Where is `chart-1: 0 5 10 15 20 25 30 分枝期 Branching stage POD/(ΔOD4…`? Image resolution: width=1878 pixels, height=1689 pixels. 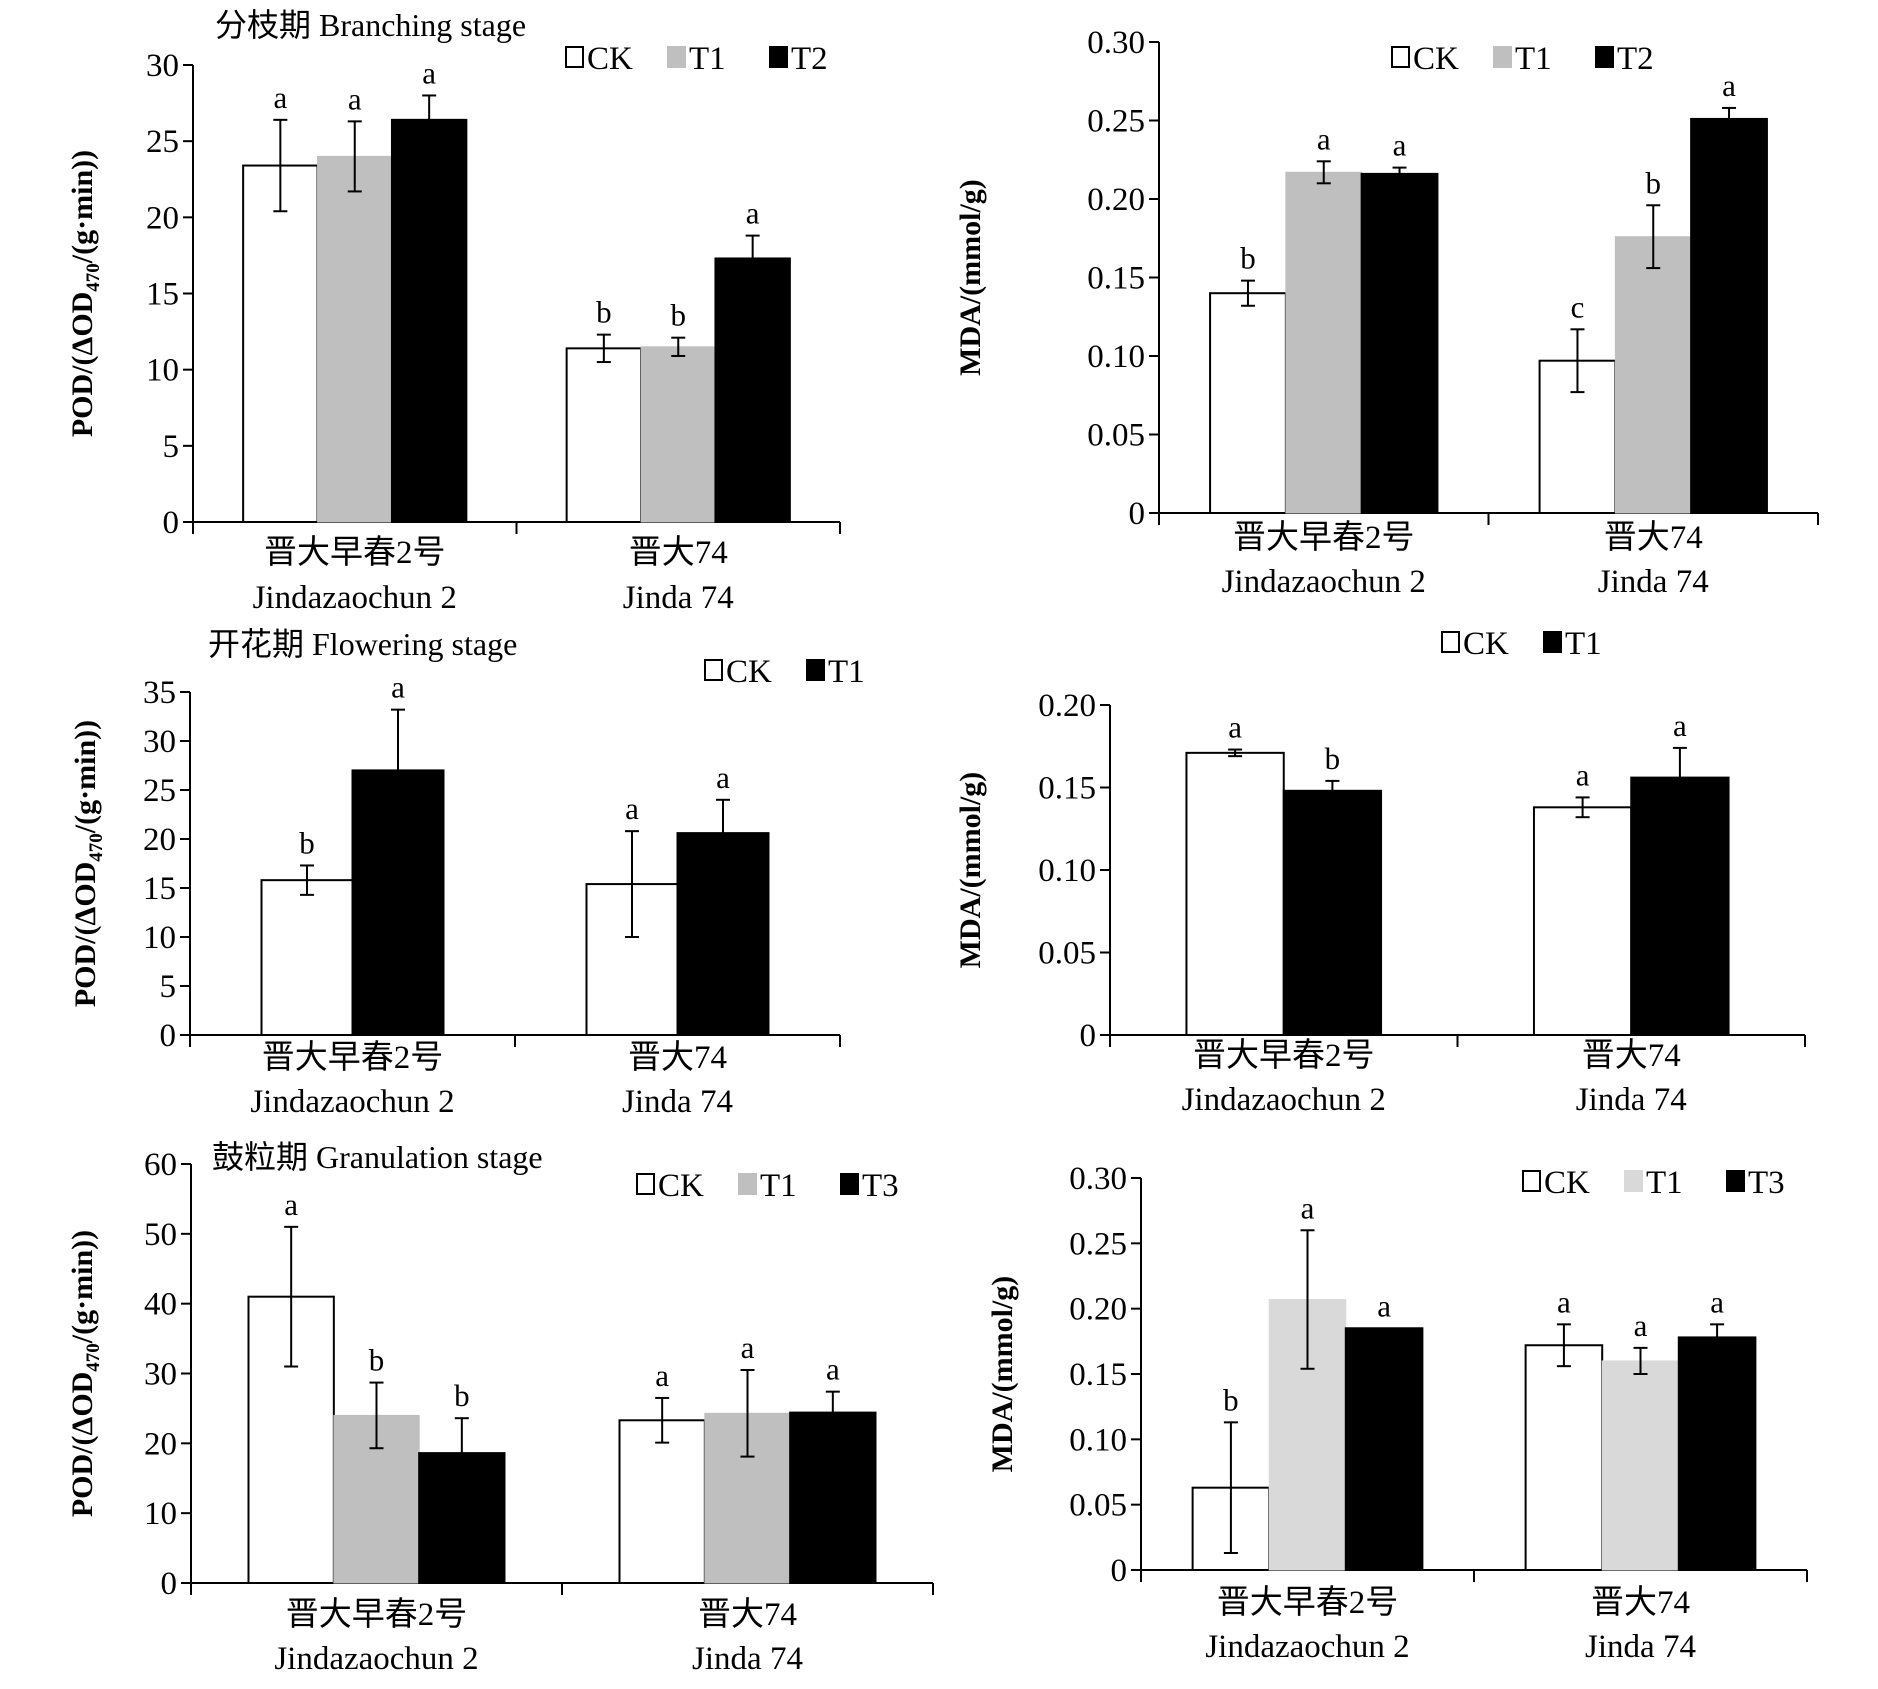
chart-1: 0 5 10 15 20 25 30 分枝期 Branching stage POD/(ΔOD4… is located at coordinates (453, 311).